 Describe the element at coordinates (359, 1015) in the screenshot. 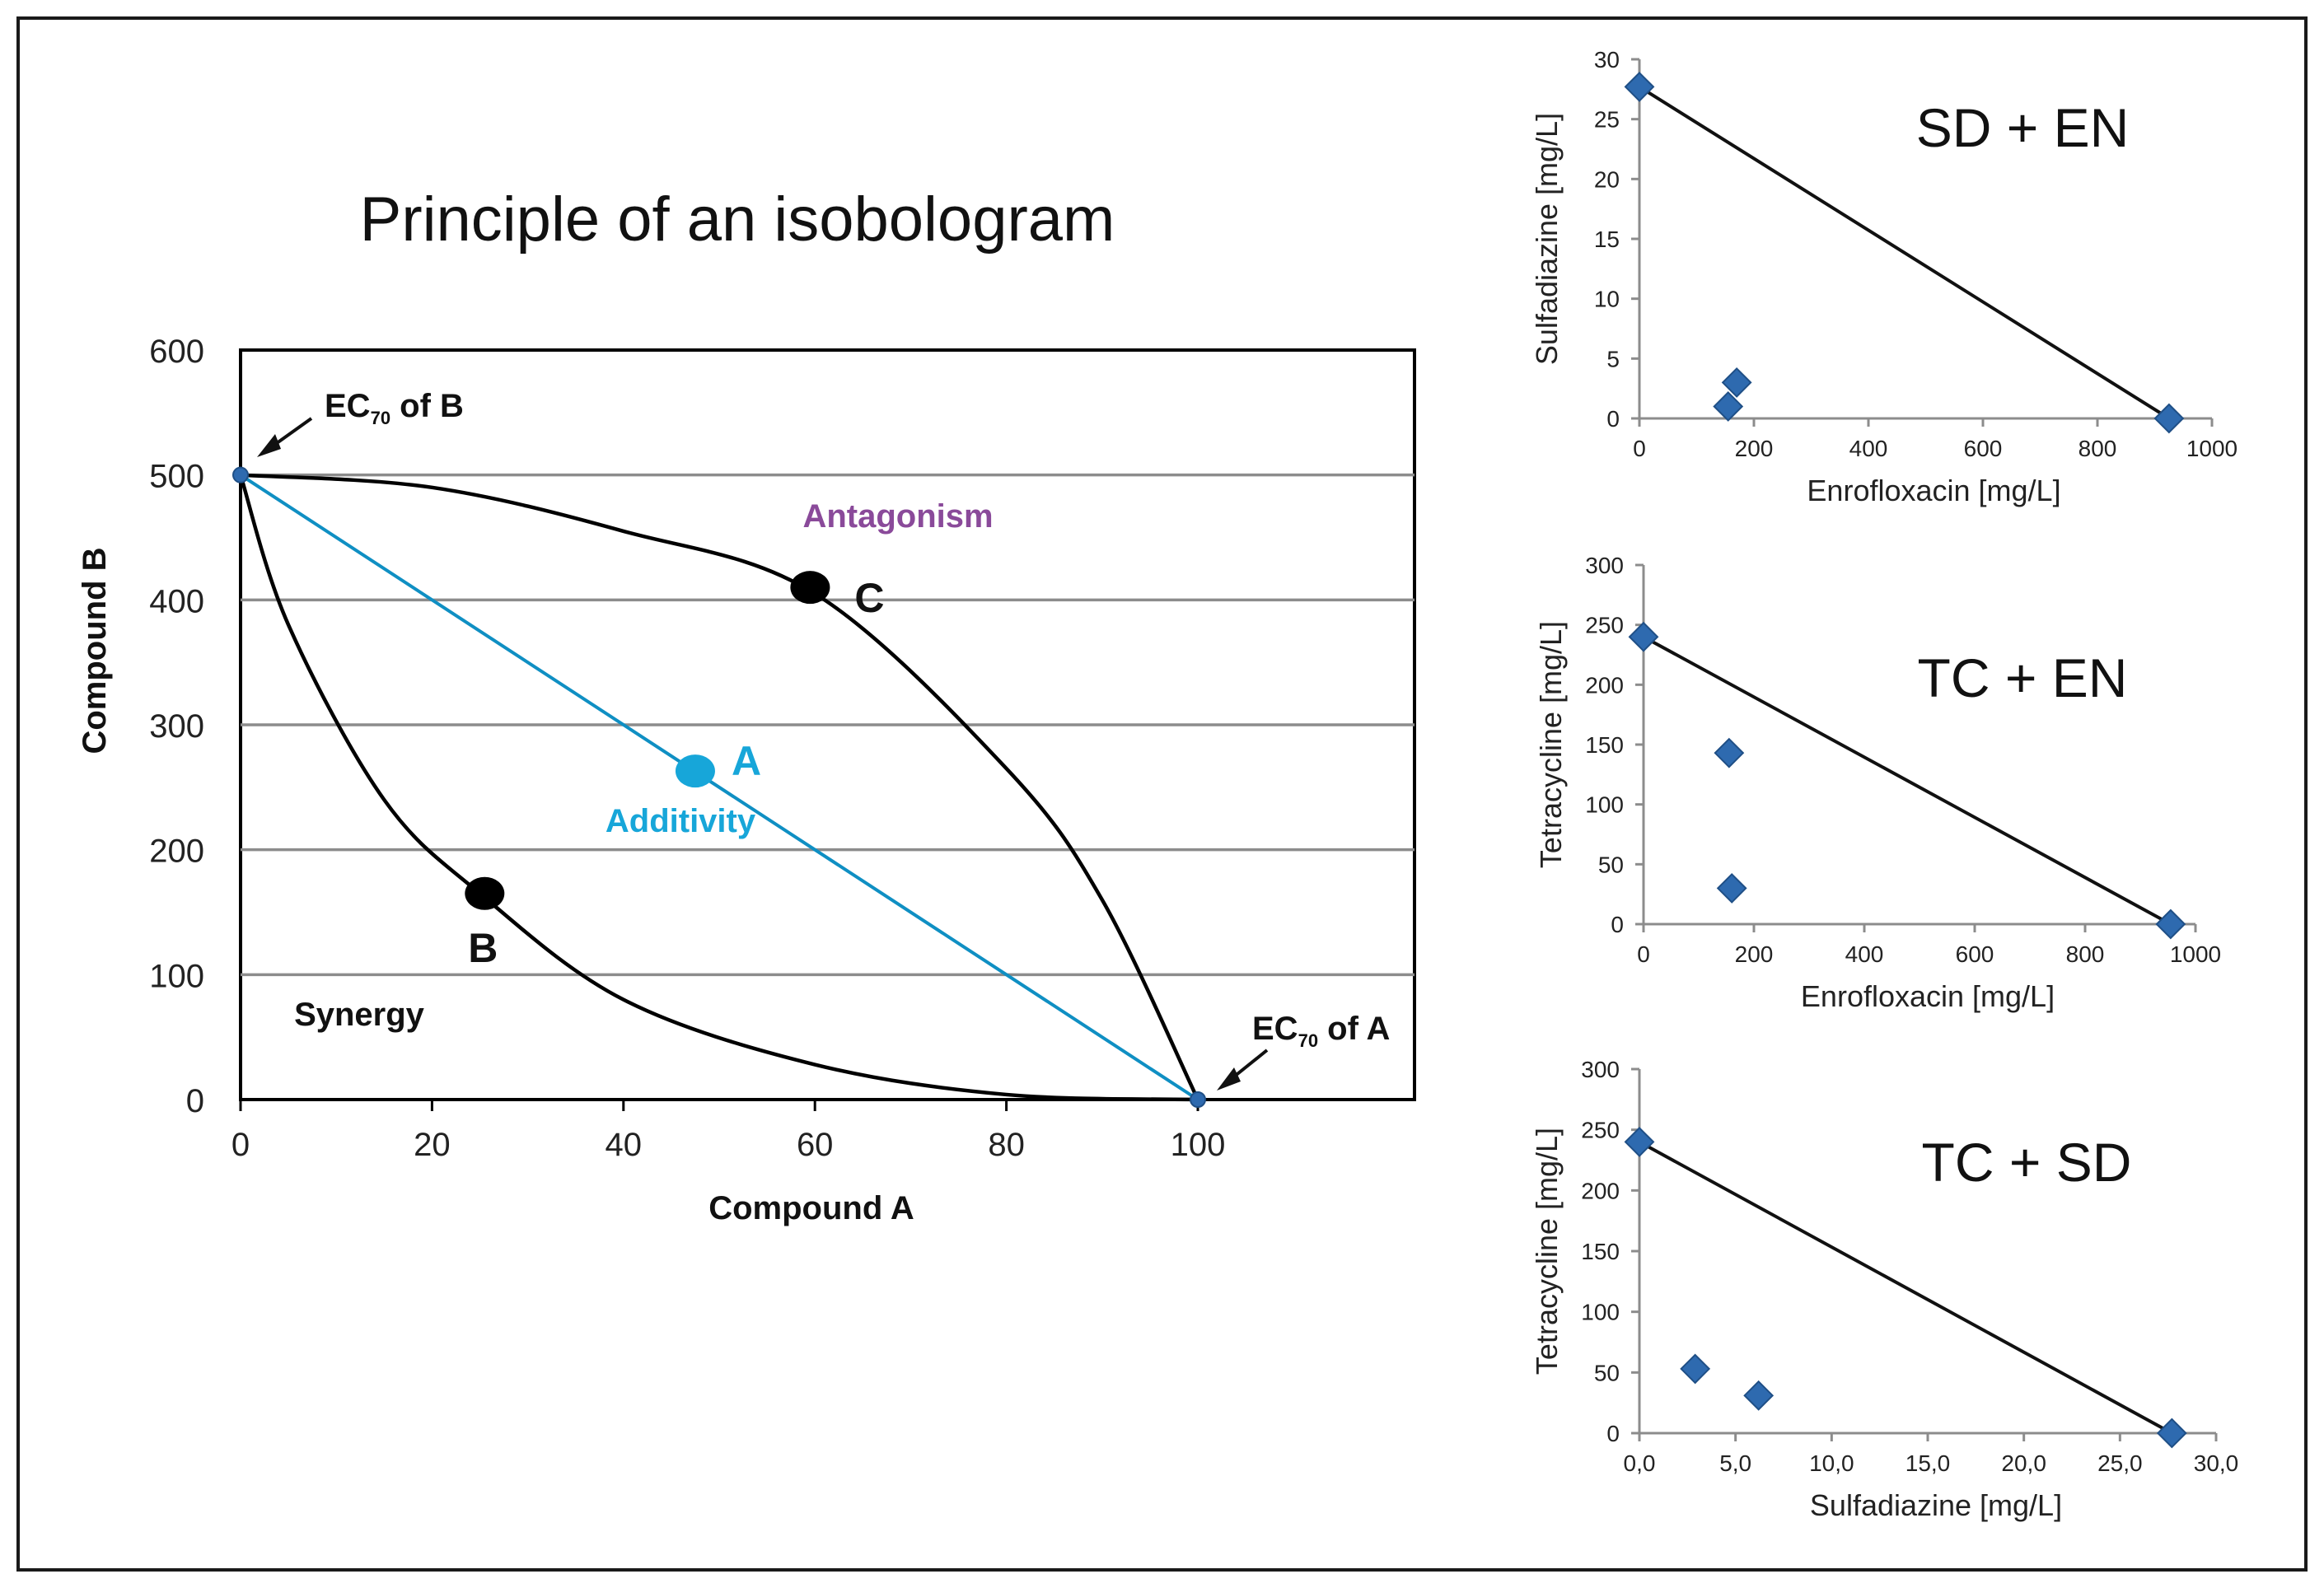

I see `synergy-label: Synergy` at that location.